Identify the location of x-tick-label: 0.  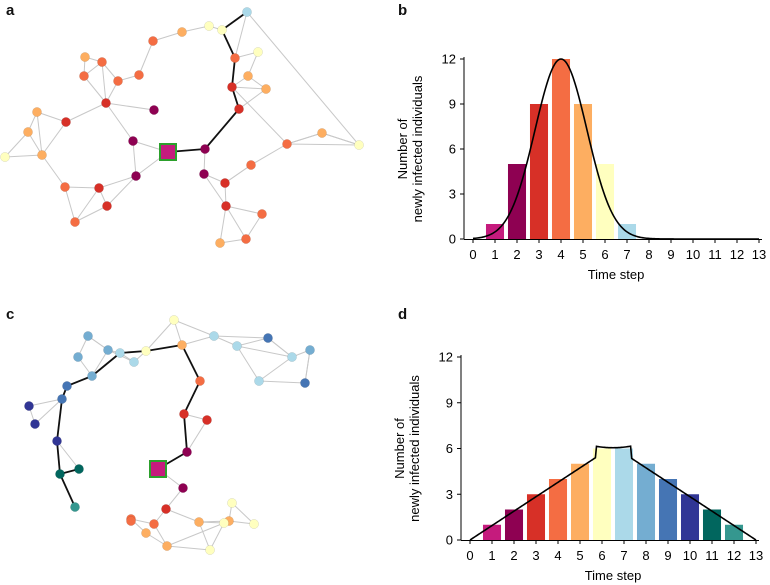
(469, 555).